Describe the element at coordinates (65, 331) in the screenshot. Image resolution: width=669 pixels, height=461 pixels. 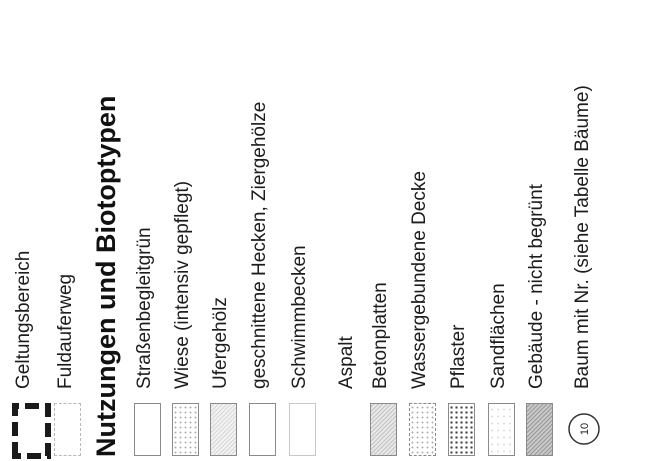
I see `legend-label-fuldauferweg: Fuldauferweg` at that location.